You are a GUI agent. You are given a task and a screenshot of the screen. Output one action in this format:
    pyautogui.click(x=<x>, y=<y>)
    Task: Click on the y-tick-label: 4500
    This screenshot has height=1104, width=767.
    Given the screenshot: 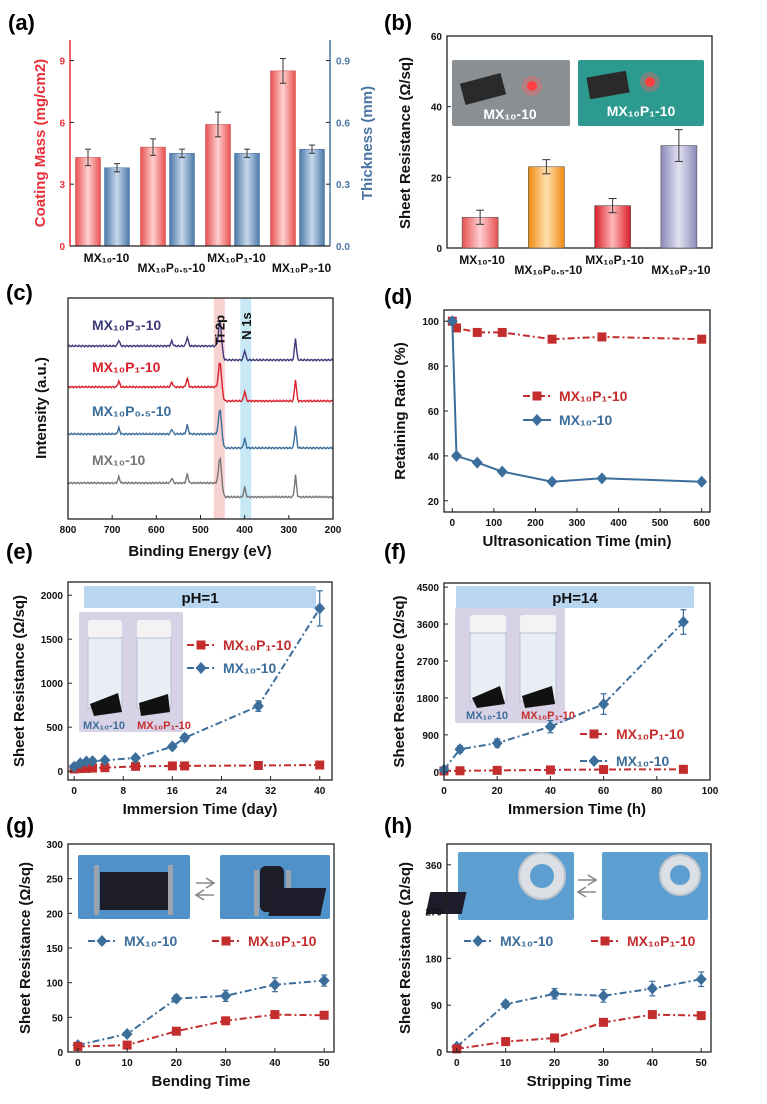 What is the action you would take?
    pyautogui.click(x=428, y=588)
    